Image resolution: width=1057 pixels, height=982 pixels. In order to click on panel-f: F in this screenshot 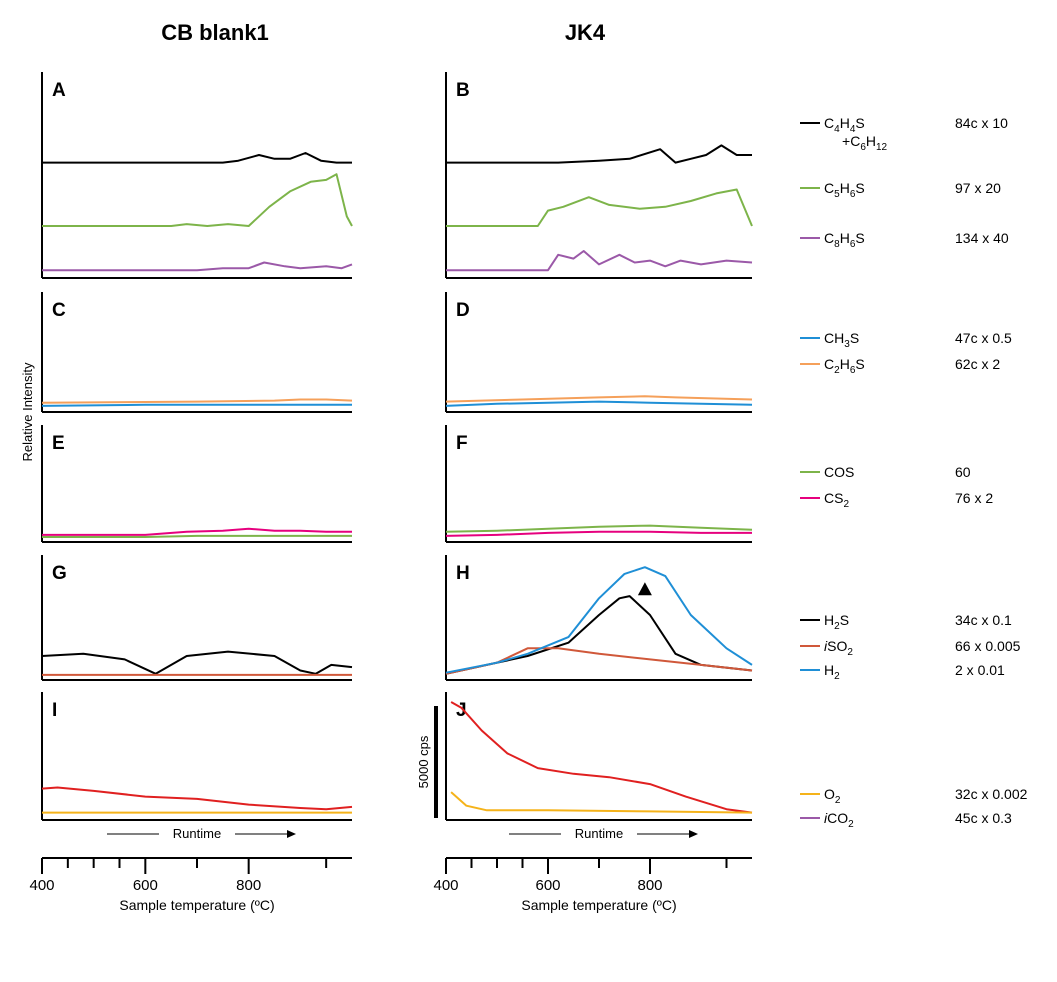, I will do `click(599, 484)`.